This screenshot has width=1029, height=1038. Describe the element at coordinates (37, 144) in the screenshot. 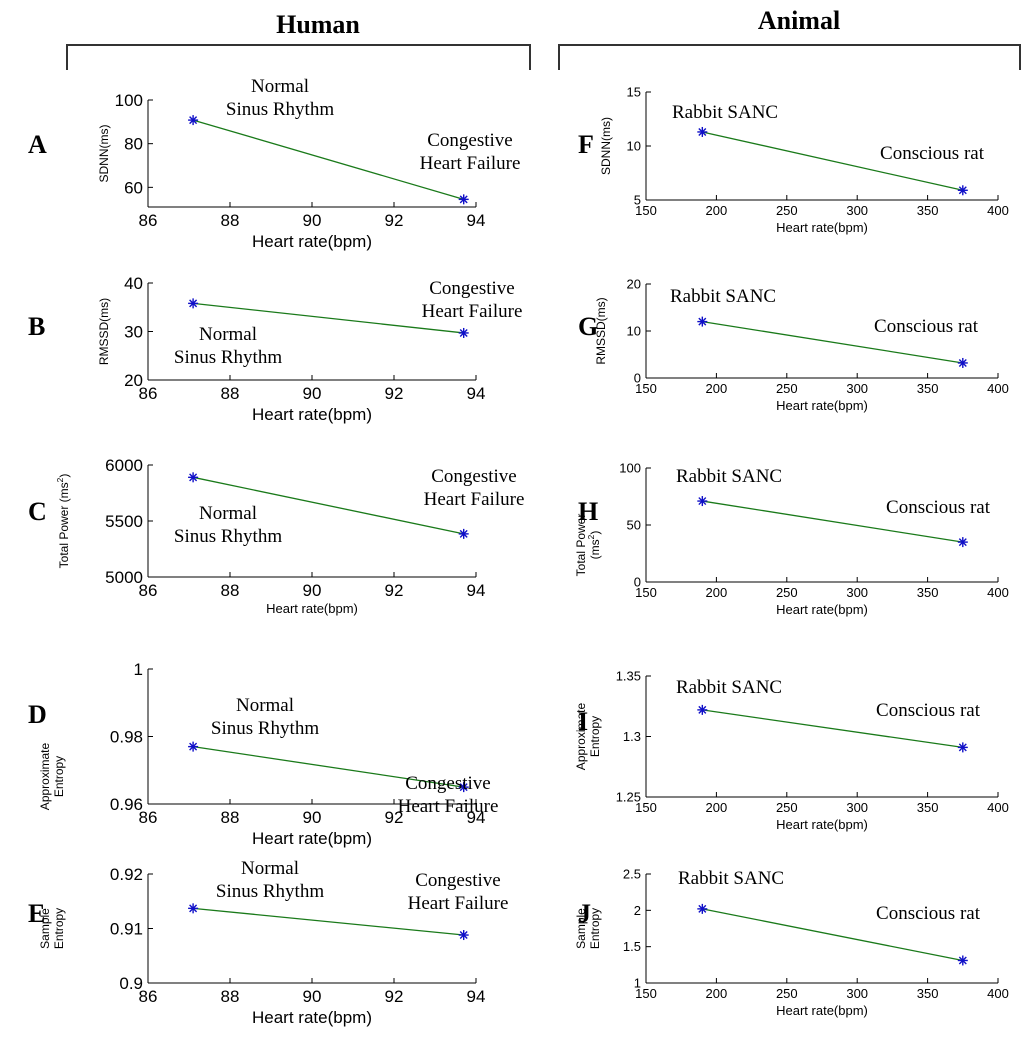

I see `panel-letter-a: A` at that location.